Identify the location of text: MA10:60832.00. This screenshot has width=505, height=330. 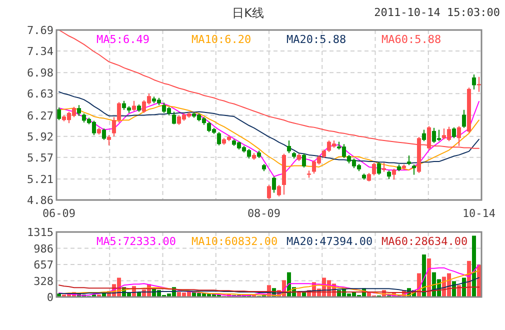
(235, 241).